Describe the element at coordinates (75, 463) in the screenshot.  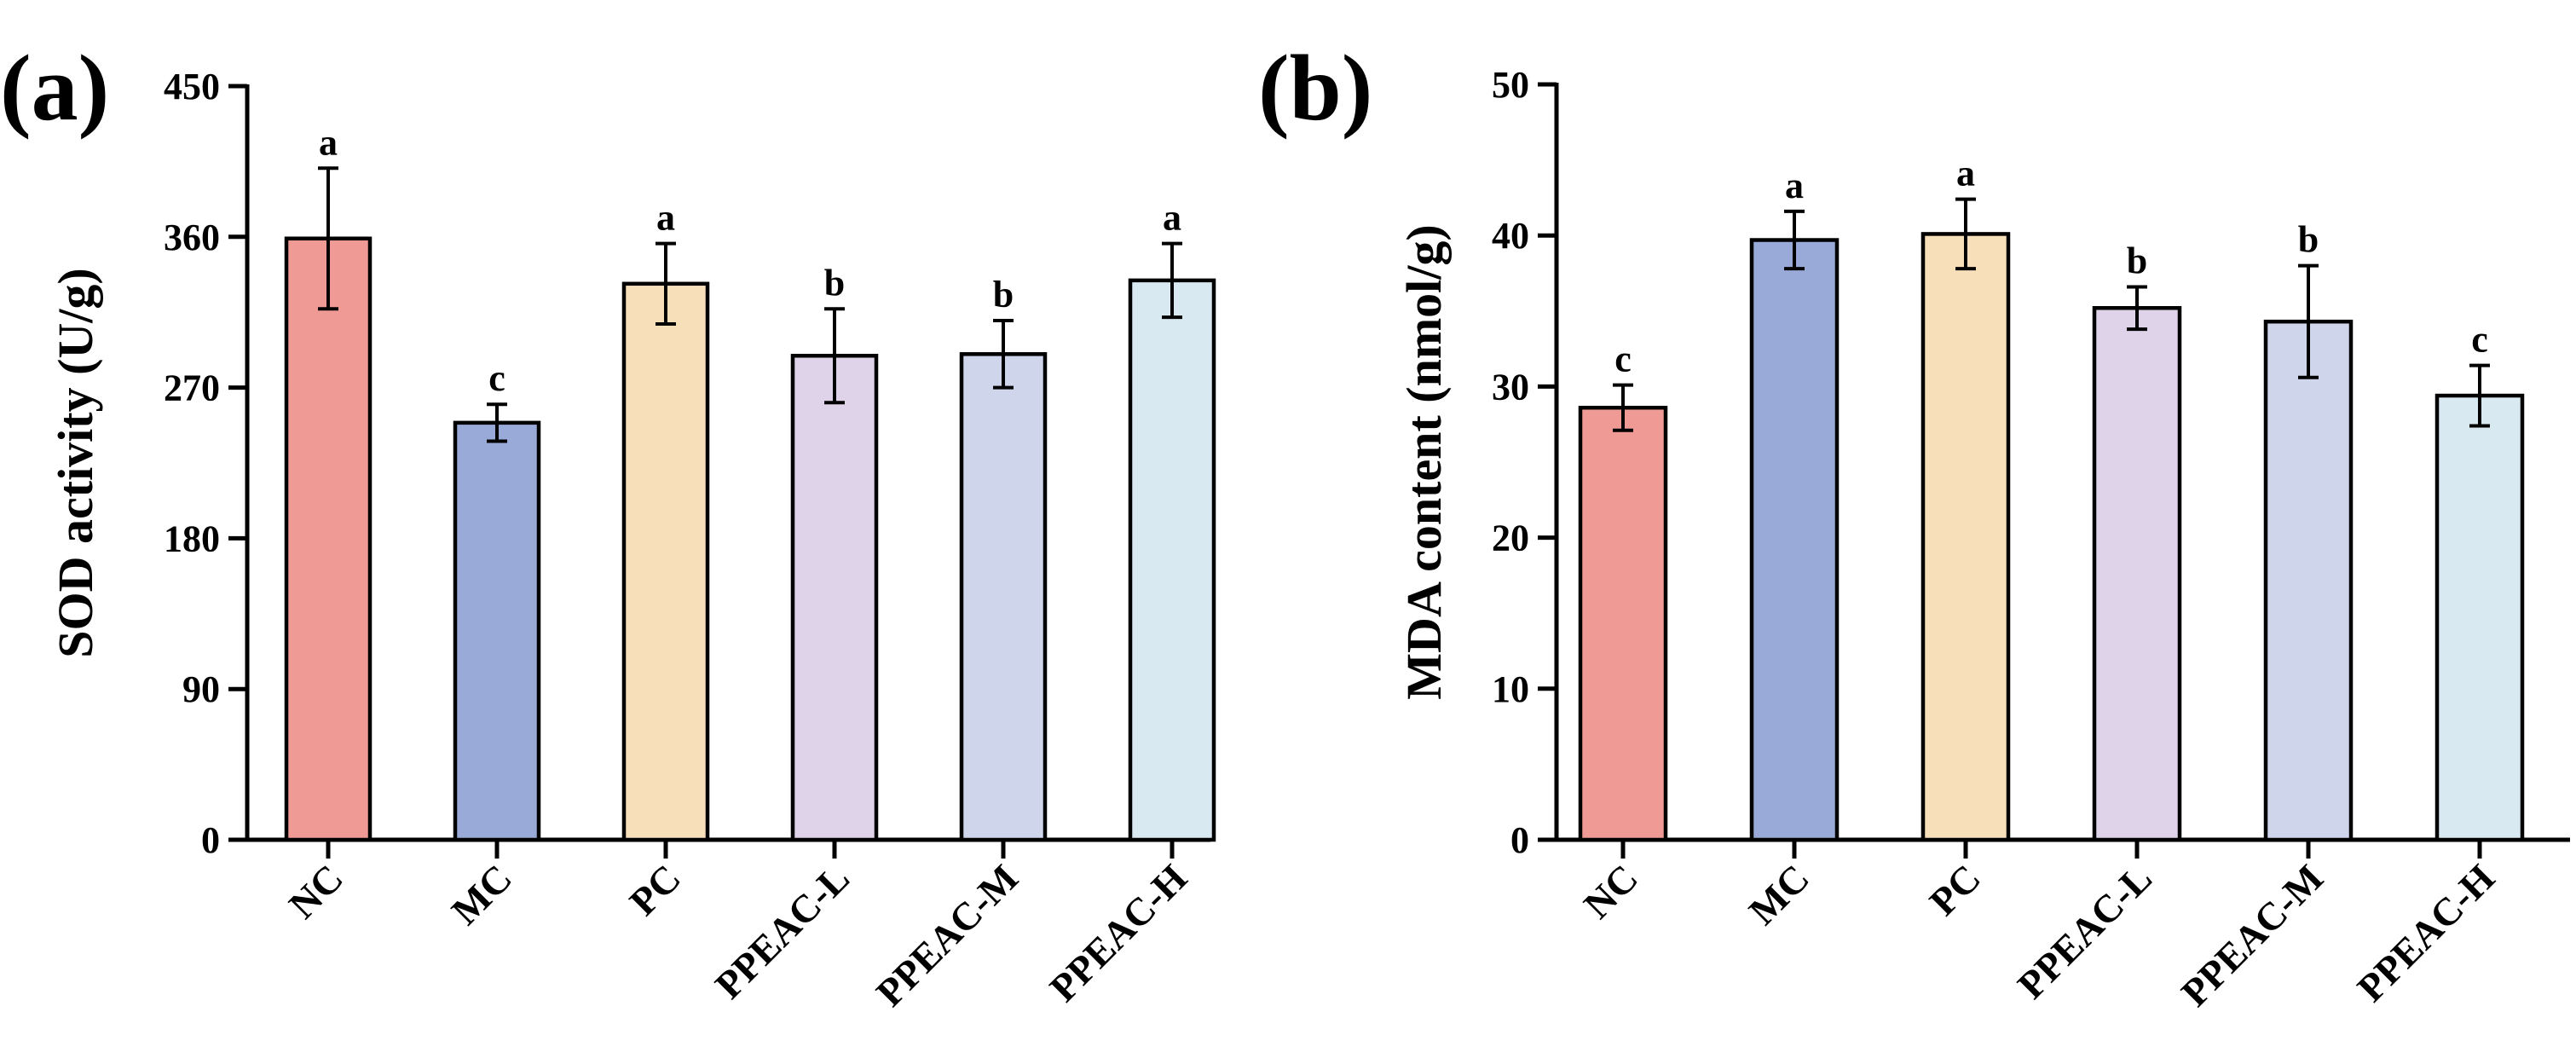
I see `y-axis-label: SOD activity (U/g)` at that location.